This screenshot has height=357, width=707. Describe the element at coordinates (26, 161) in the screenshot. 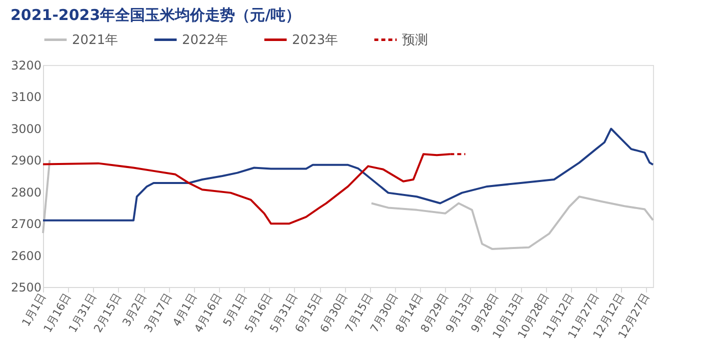

I see `y-tick-label: 2900` at that location.